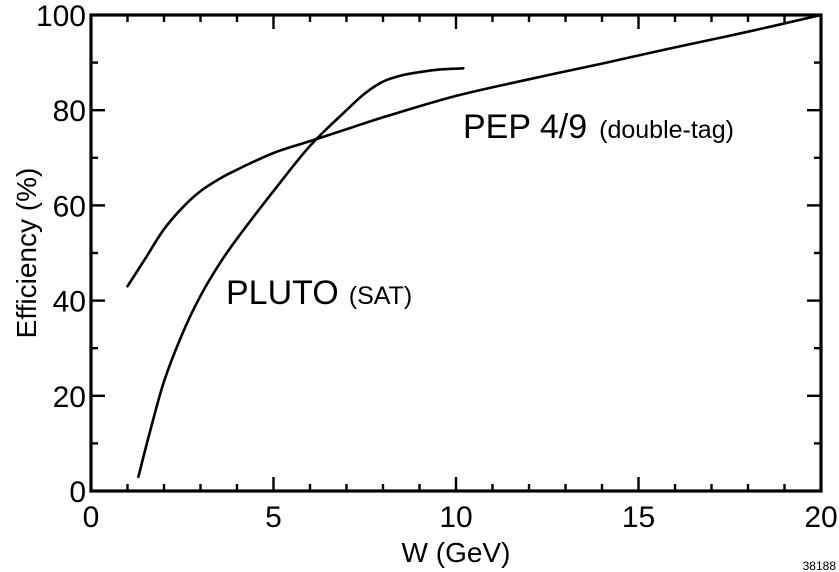 Image resolution: width=839 pixels, height=572 pixels. What do you see at coordinates (456, 552) in the screenshot?
I see `x-axis-label: W (GeV)` at bounding box center [456, 552].